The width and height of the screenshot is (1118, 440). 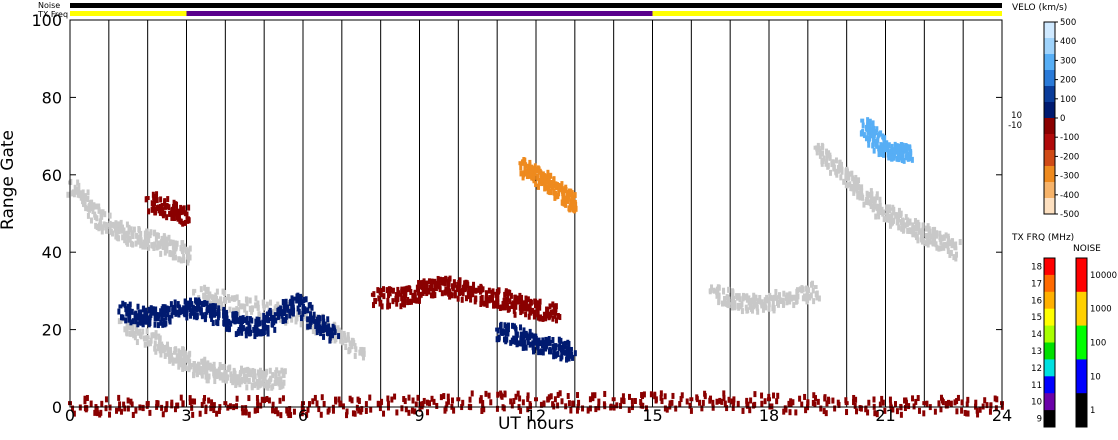 I want to click on freq-tick-label: 11, so click(x=1036, y=386).